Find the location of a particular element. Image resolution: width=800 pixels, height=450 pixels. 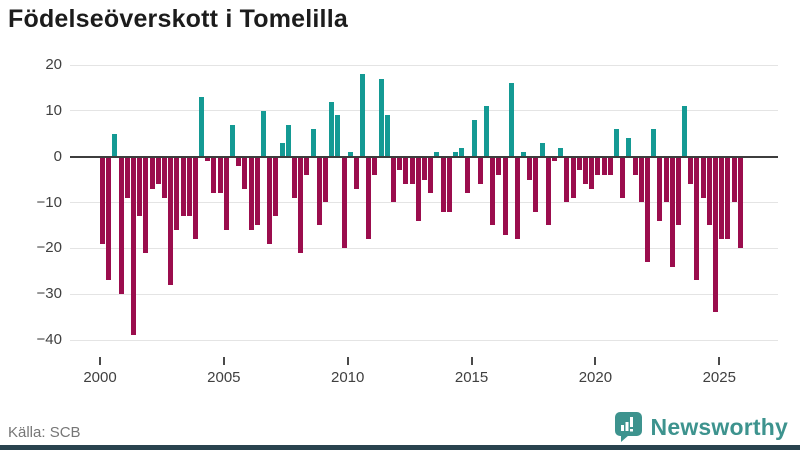

x-tick-label: 2025 is located at coordinates (719, 377).